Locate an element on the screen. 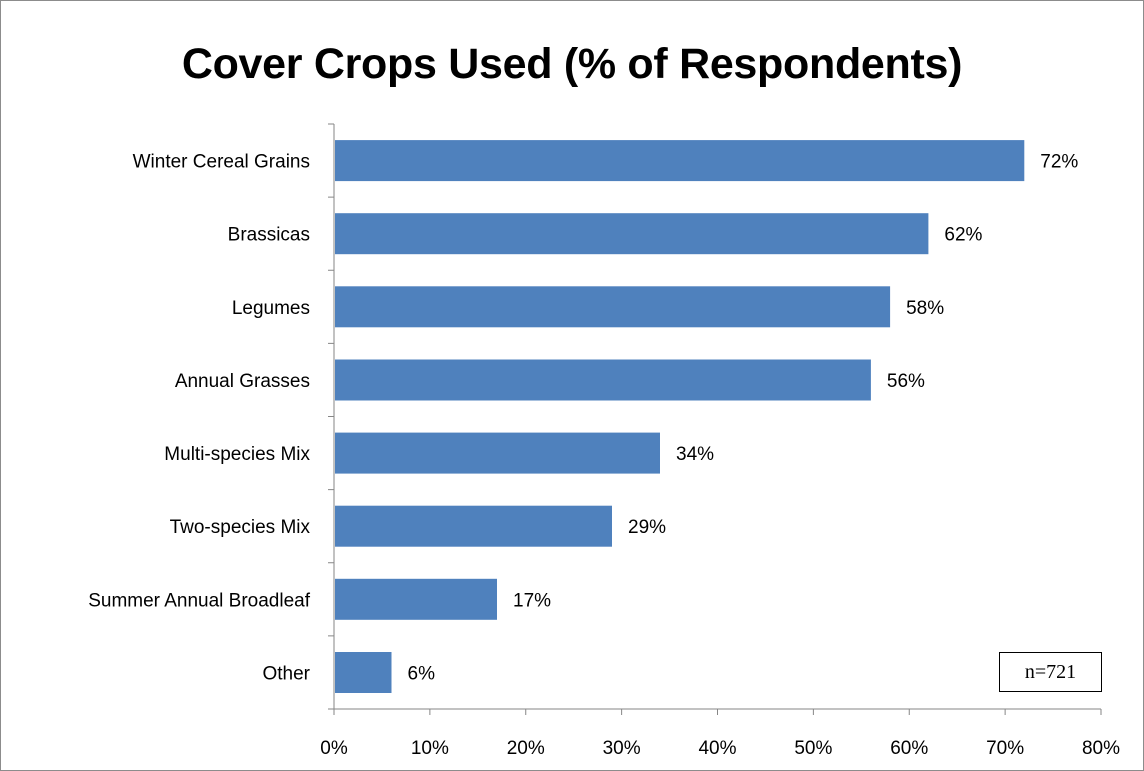 Image resolution: width=1144 pixels, height=771 pixels. category-label-brassicas: Brassicas is located at coordinates (269, 235).